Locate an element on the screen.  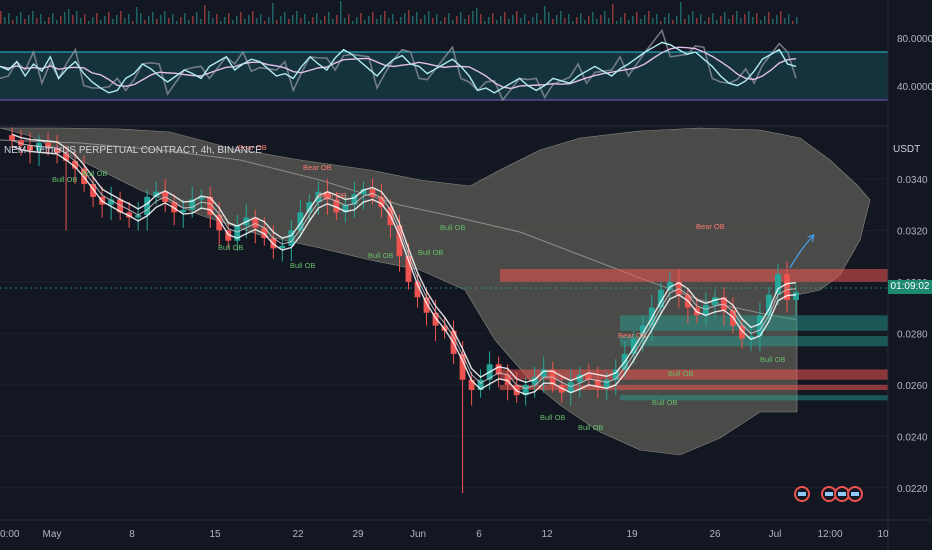
currency-label: USDT is located at coordinates (907, 149).